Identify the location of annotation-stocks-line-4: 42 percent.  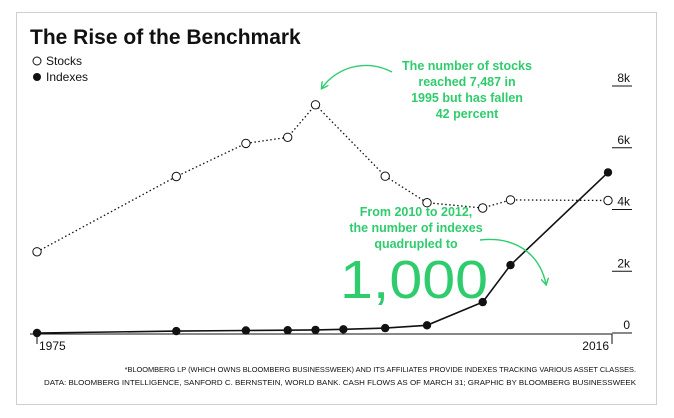
(467, 114).